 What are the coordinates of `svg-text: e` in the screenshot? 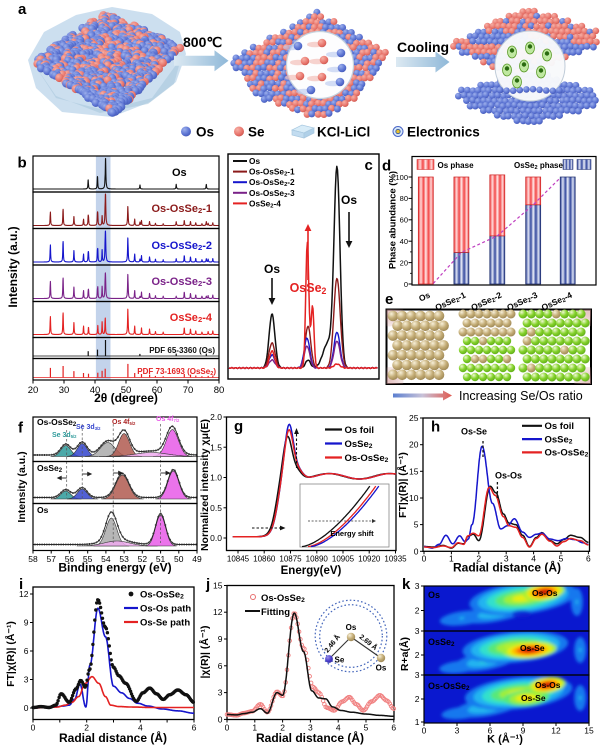 It's located at (389, 299).